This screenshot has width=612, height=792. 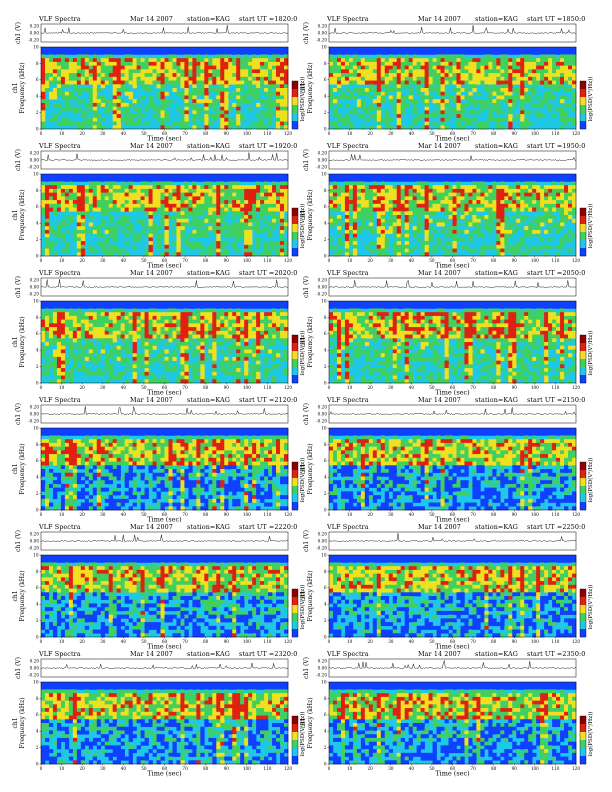 What do you see at coordinates (295, 105) in the screenshot?
I see `colorbar-frame` at bounding box center [295, 105].